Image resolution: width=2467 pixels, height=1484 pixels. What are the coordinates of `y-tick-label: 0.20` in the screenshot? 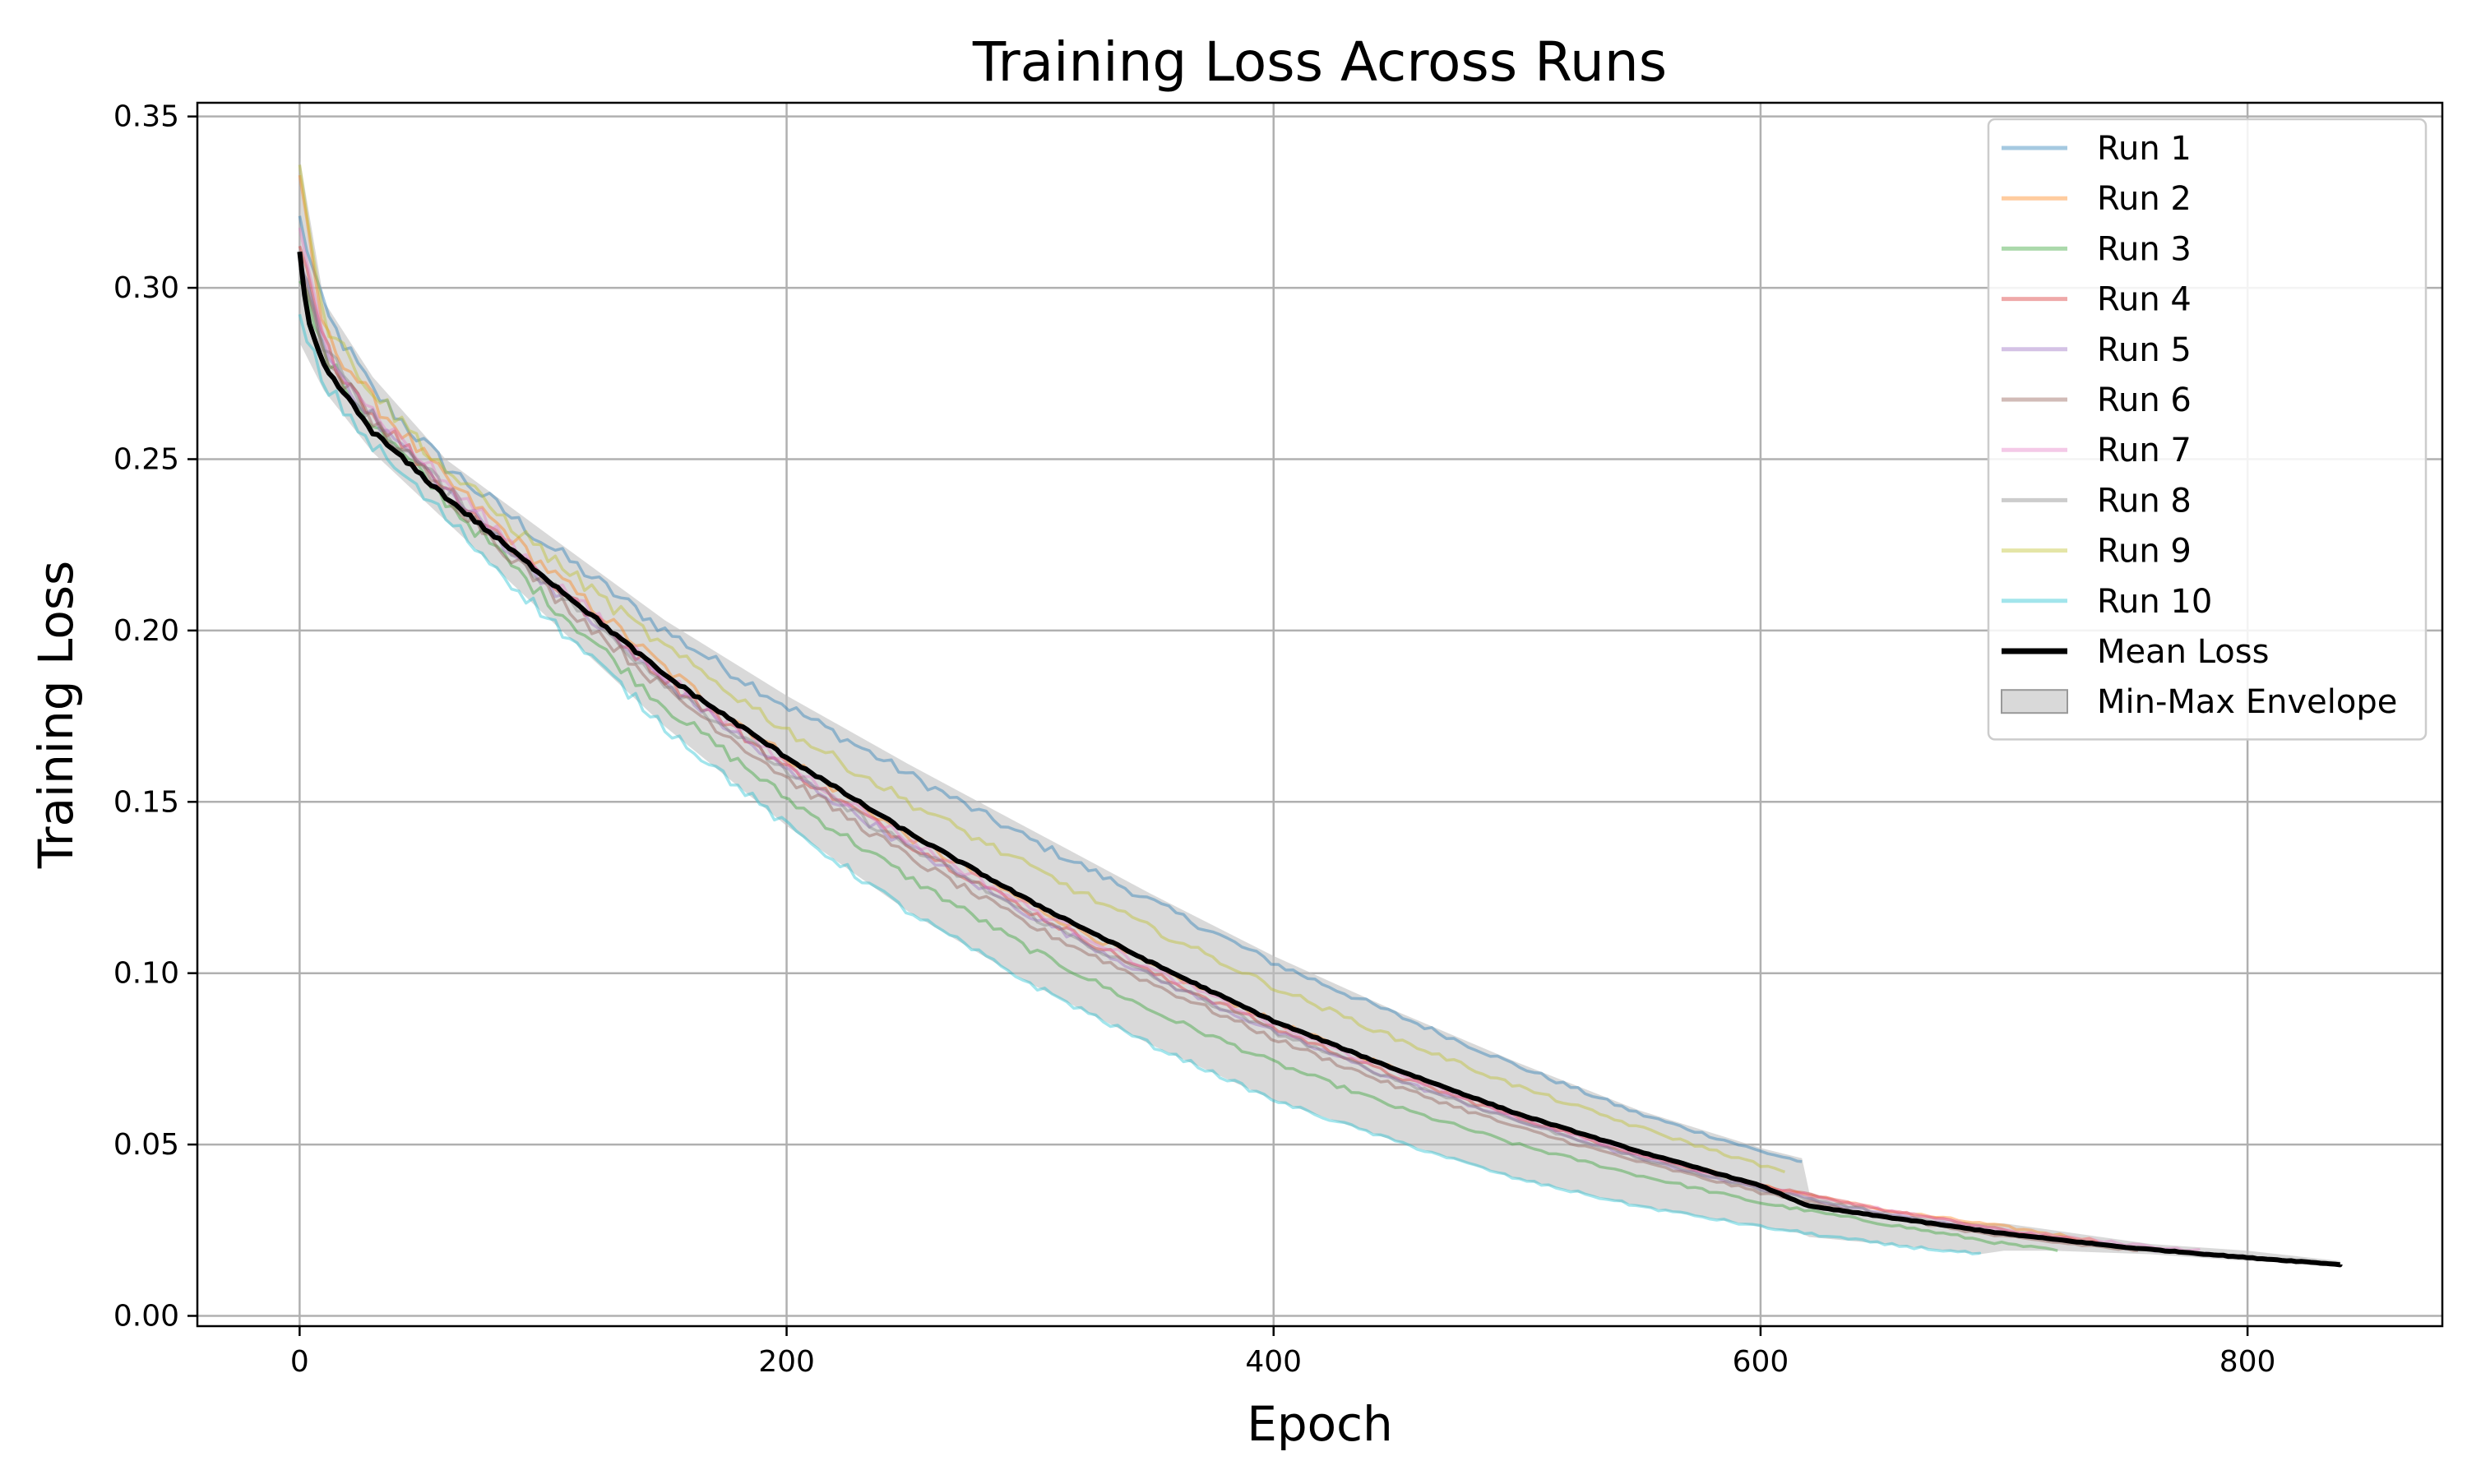 It's located at (146, 631).